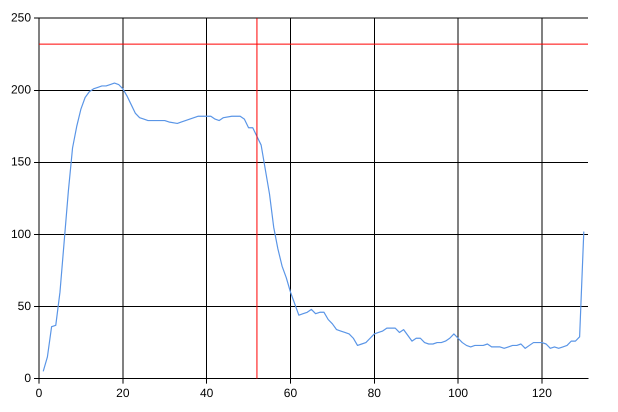 The width and height of the screenshot is (618, 412). I want to click on x-tick-label: 40, so click(207, 393).